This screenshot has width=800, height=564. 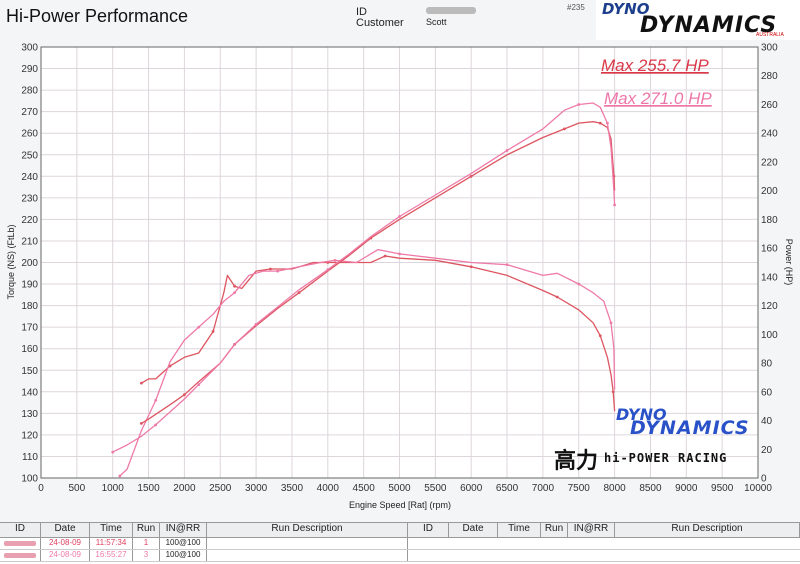 I want to click on y-right-tick-label: 280, so click(x=769, y=76).